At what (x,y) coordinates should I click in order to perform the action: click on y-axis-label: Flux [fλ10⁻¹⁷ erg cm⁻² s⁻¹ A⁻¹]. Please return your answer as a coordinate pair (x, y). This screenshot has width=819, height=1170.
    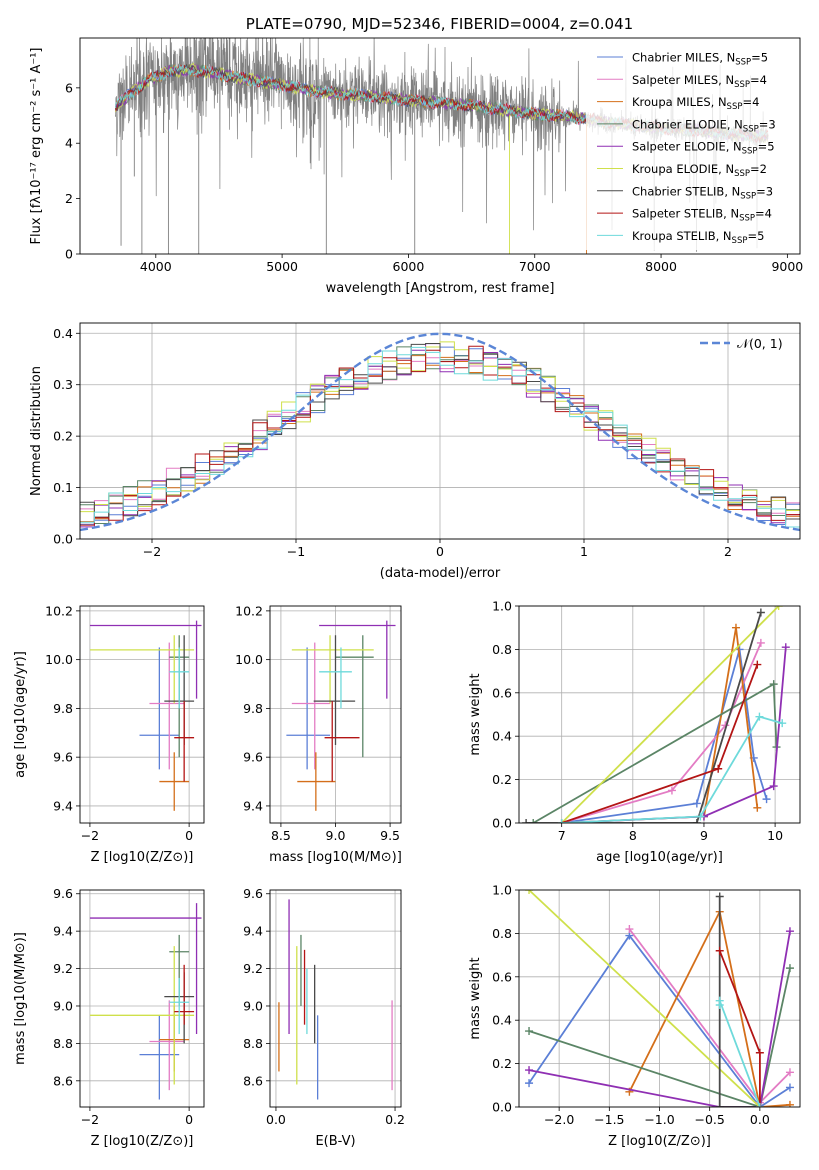
    Looking at the image, I should click on (36, 146).